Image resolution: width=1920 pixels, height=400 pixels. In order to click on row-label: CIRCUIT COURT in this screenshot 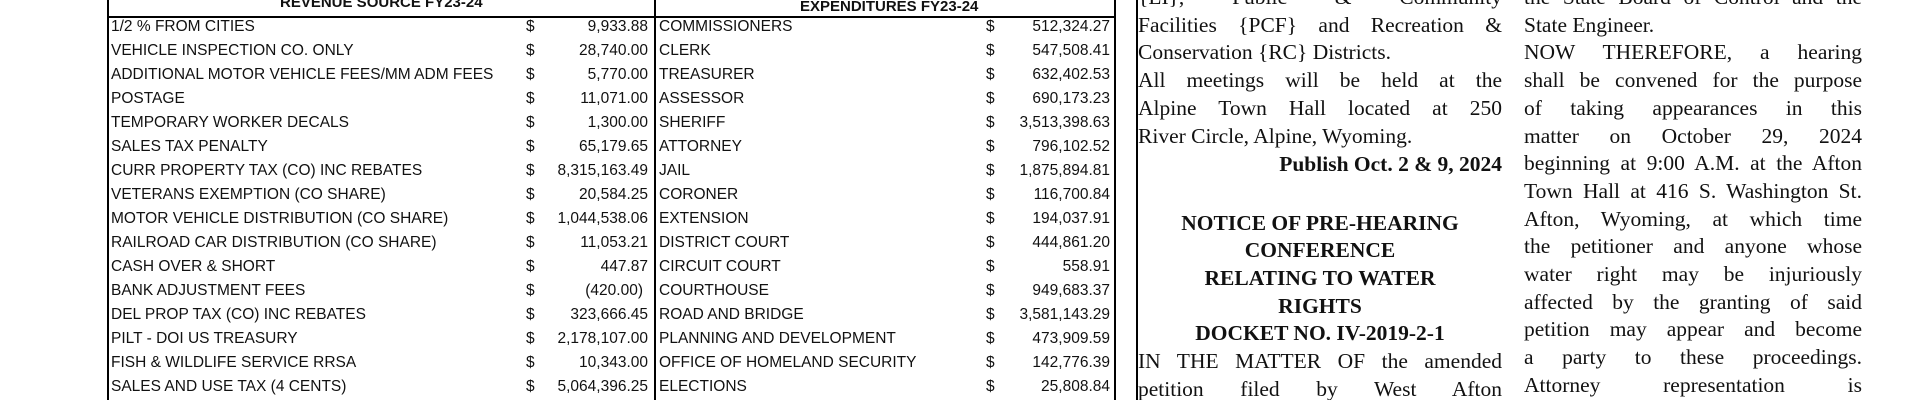, I will do `click(720, 266)`.